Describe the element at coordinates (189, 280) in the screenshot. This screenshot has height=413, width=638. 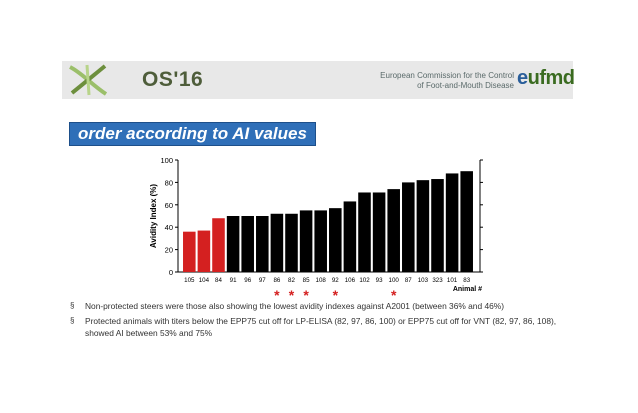
I see `x-tick-label: 105` at that location.